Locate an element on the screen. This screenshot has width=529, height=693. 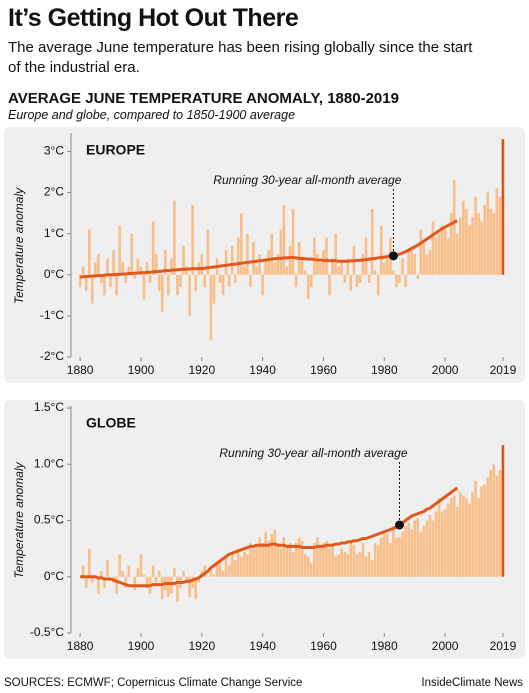
x-tick-label: 2019 is located at coordinates (503, 646).